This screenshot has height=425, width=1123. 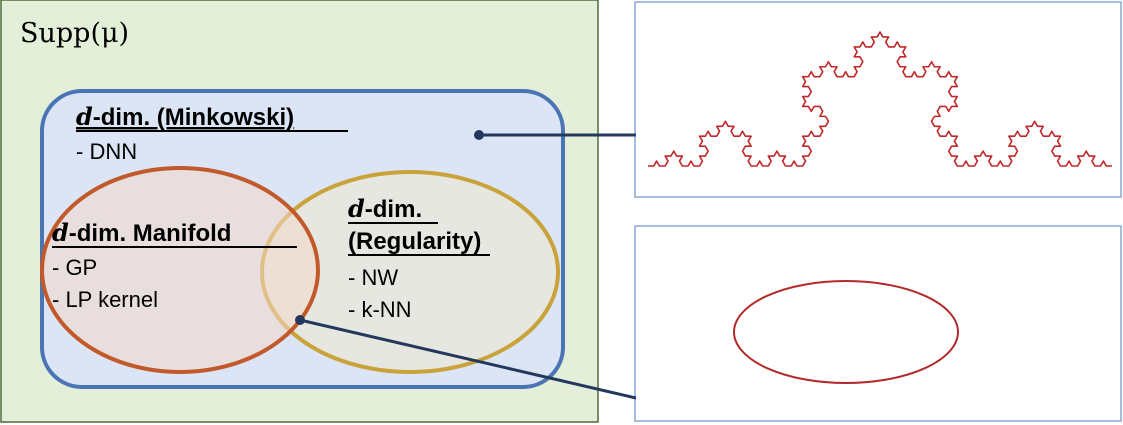 I want to click on manifold-title-text: -dim. Manifold, so click(x=150, y=233).